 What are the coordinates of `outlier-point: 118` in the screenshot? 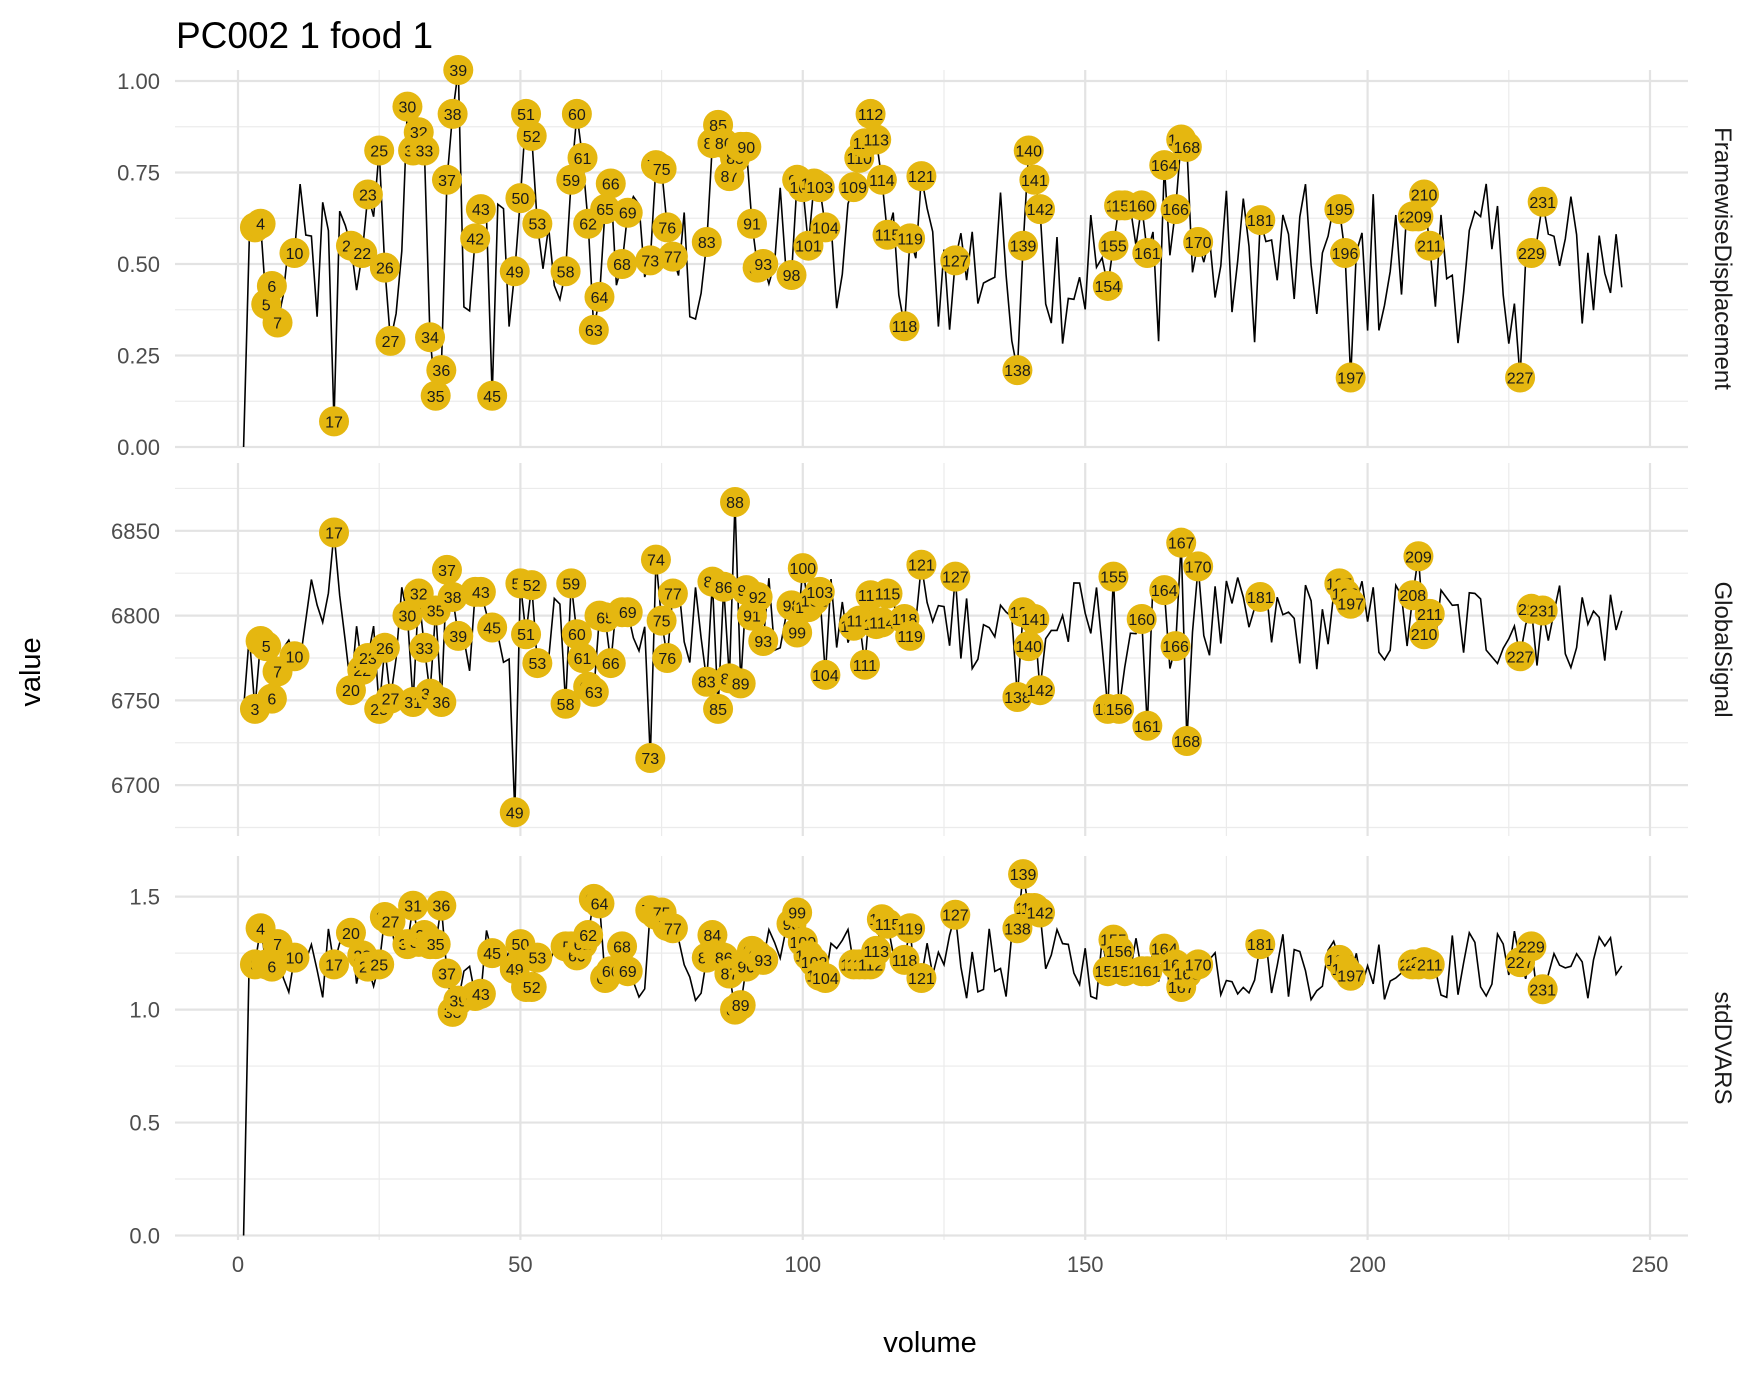 It's located at (904, 326).